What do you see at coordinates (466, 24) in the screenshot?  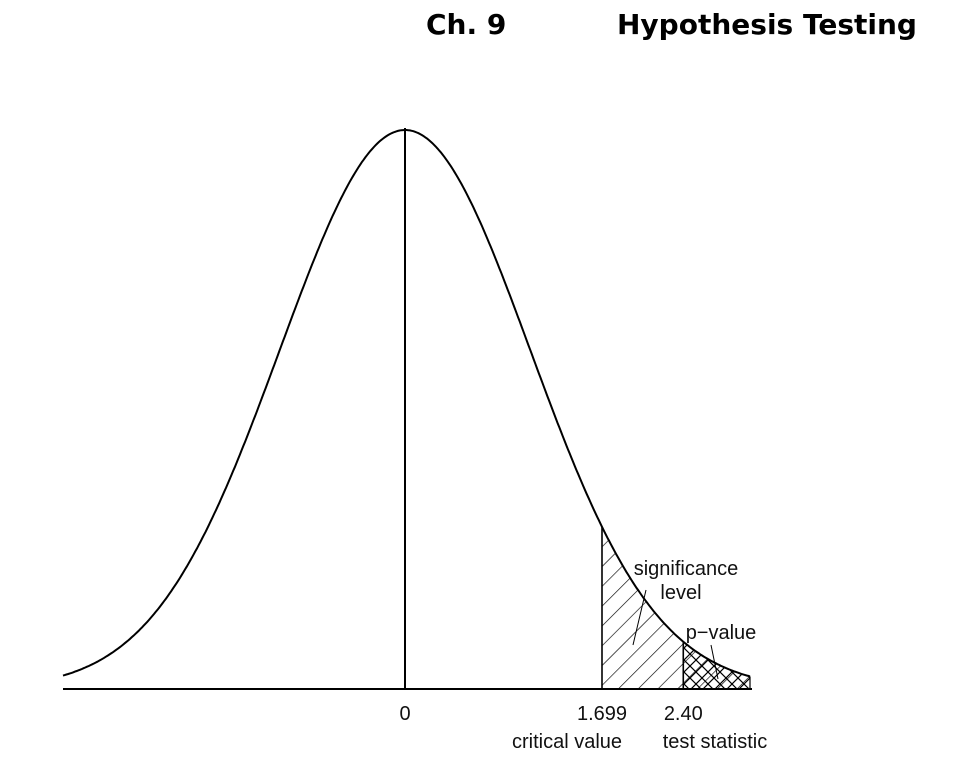 I see `chapter-title: Ch. 9` at bounding box center [466, 24].